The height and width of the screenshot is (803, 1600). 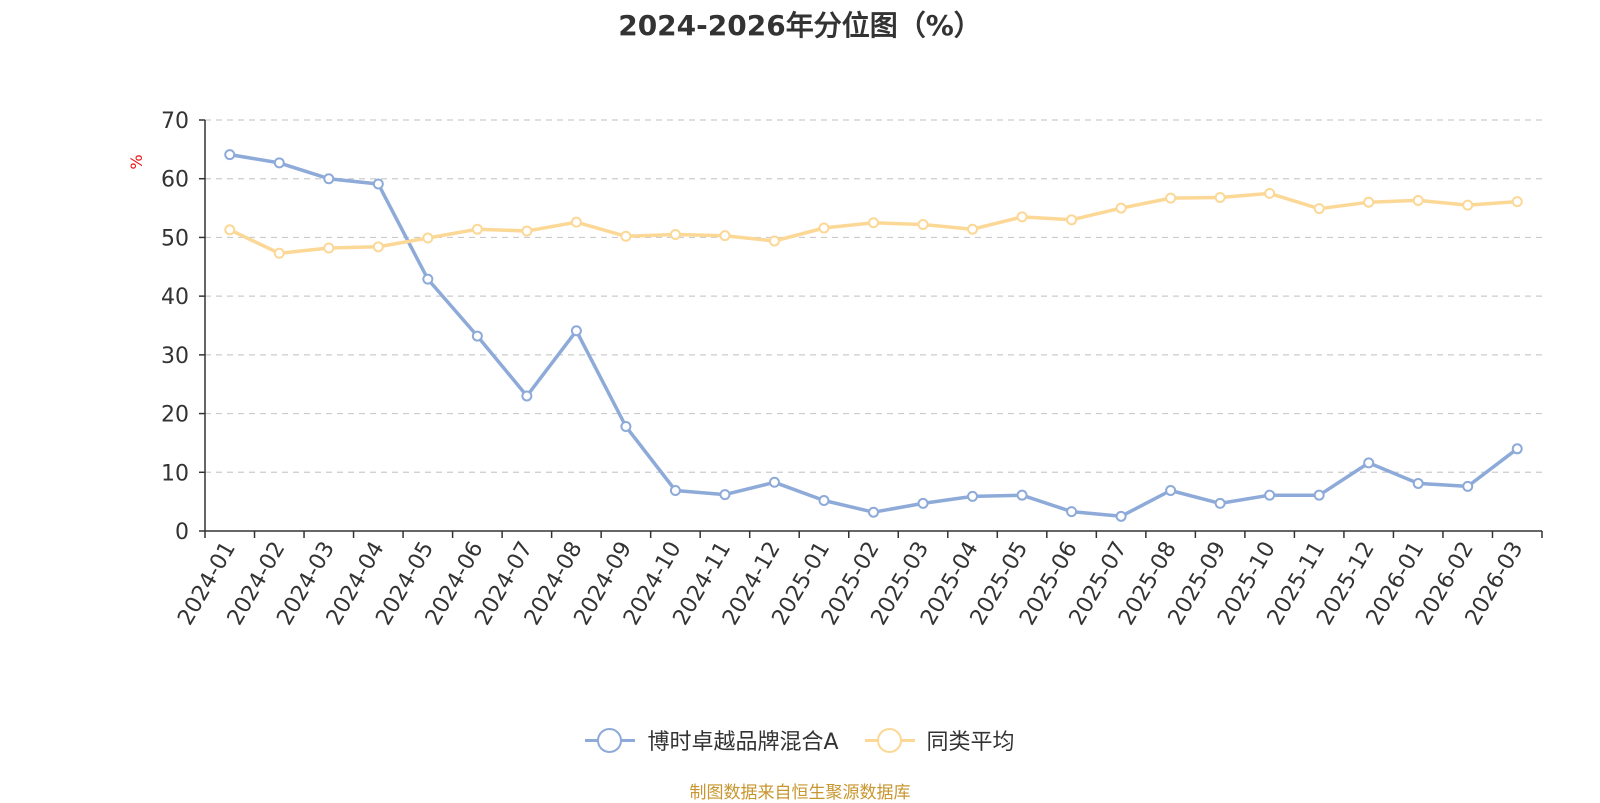 I want to click on legend-item-series-1: 博时卓越品牌混合A, so click(x=712, y=740).